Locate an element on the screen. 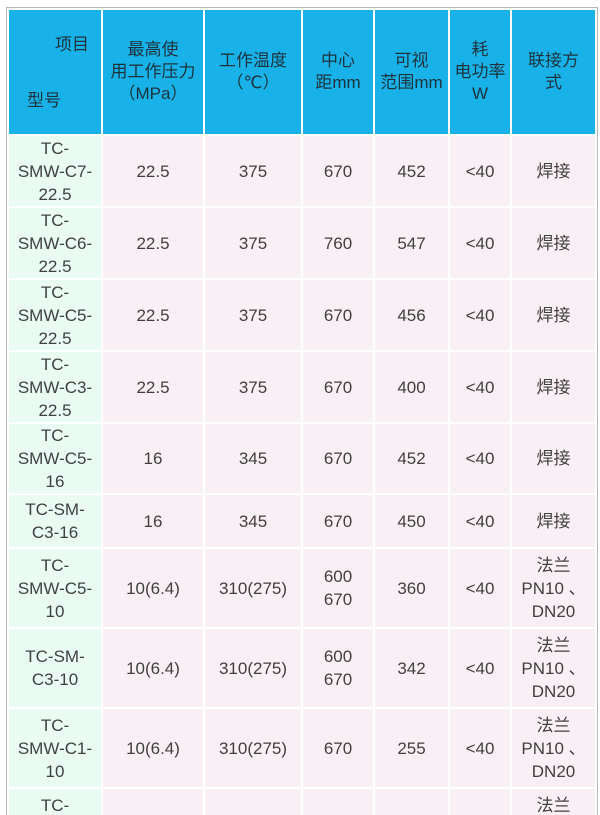 The height and width of the screenshot is (815, 600). header-connection: 联接方 式 is located at coordinates (553, 72).